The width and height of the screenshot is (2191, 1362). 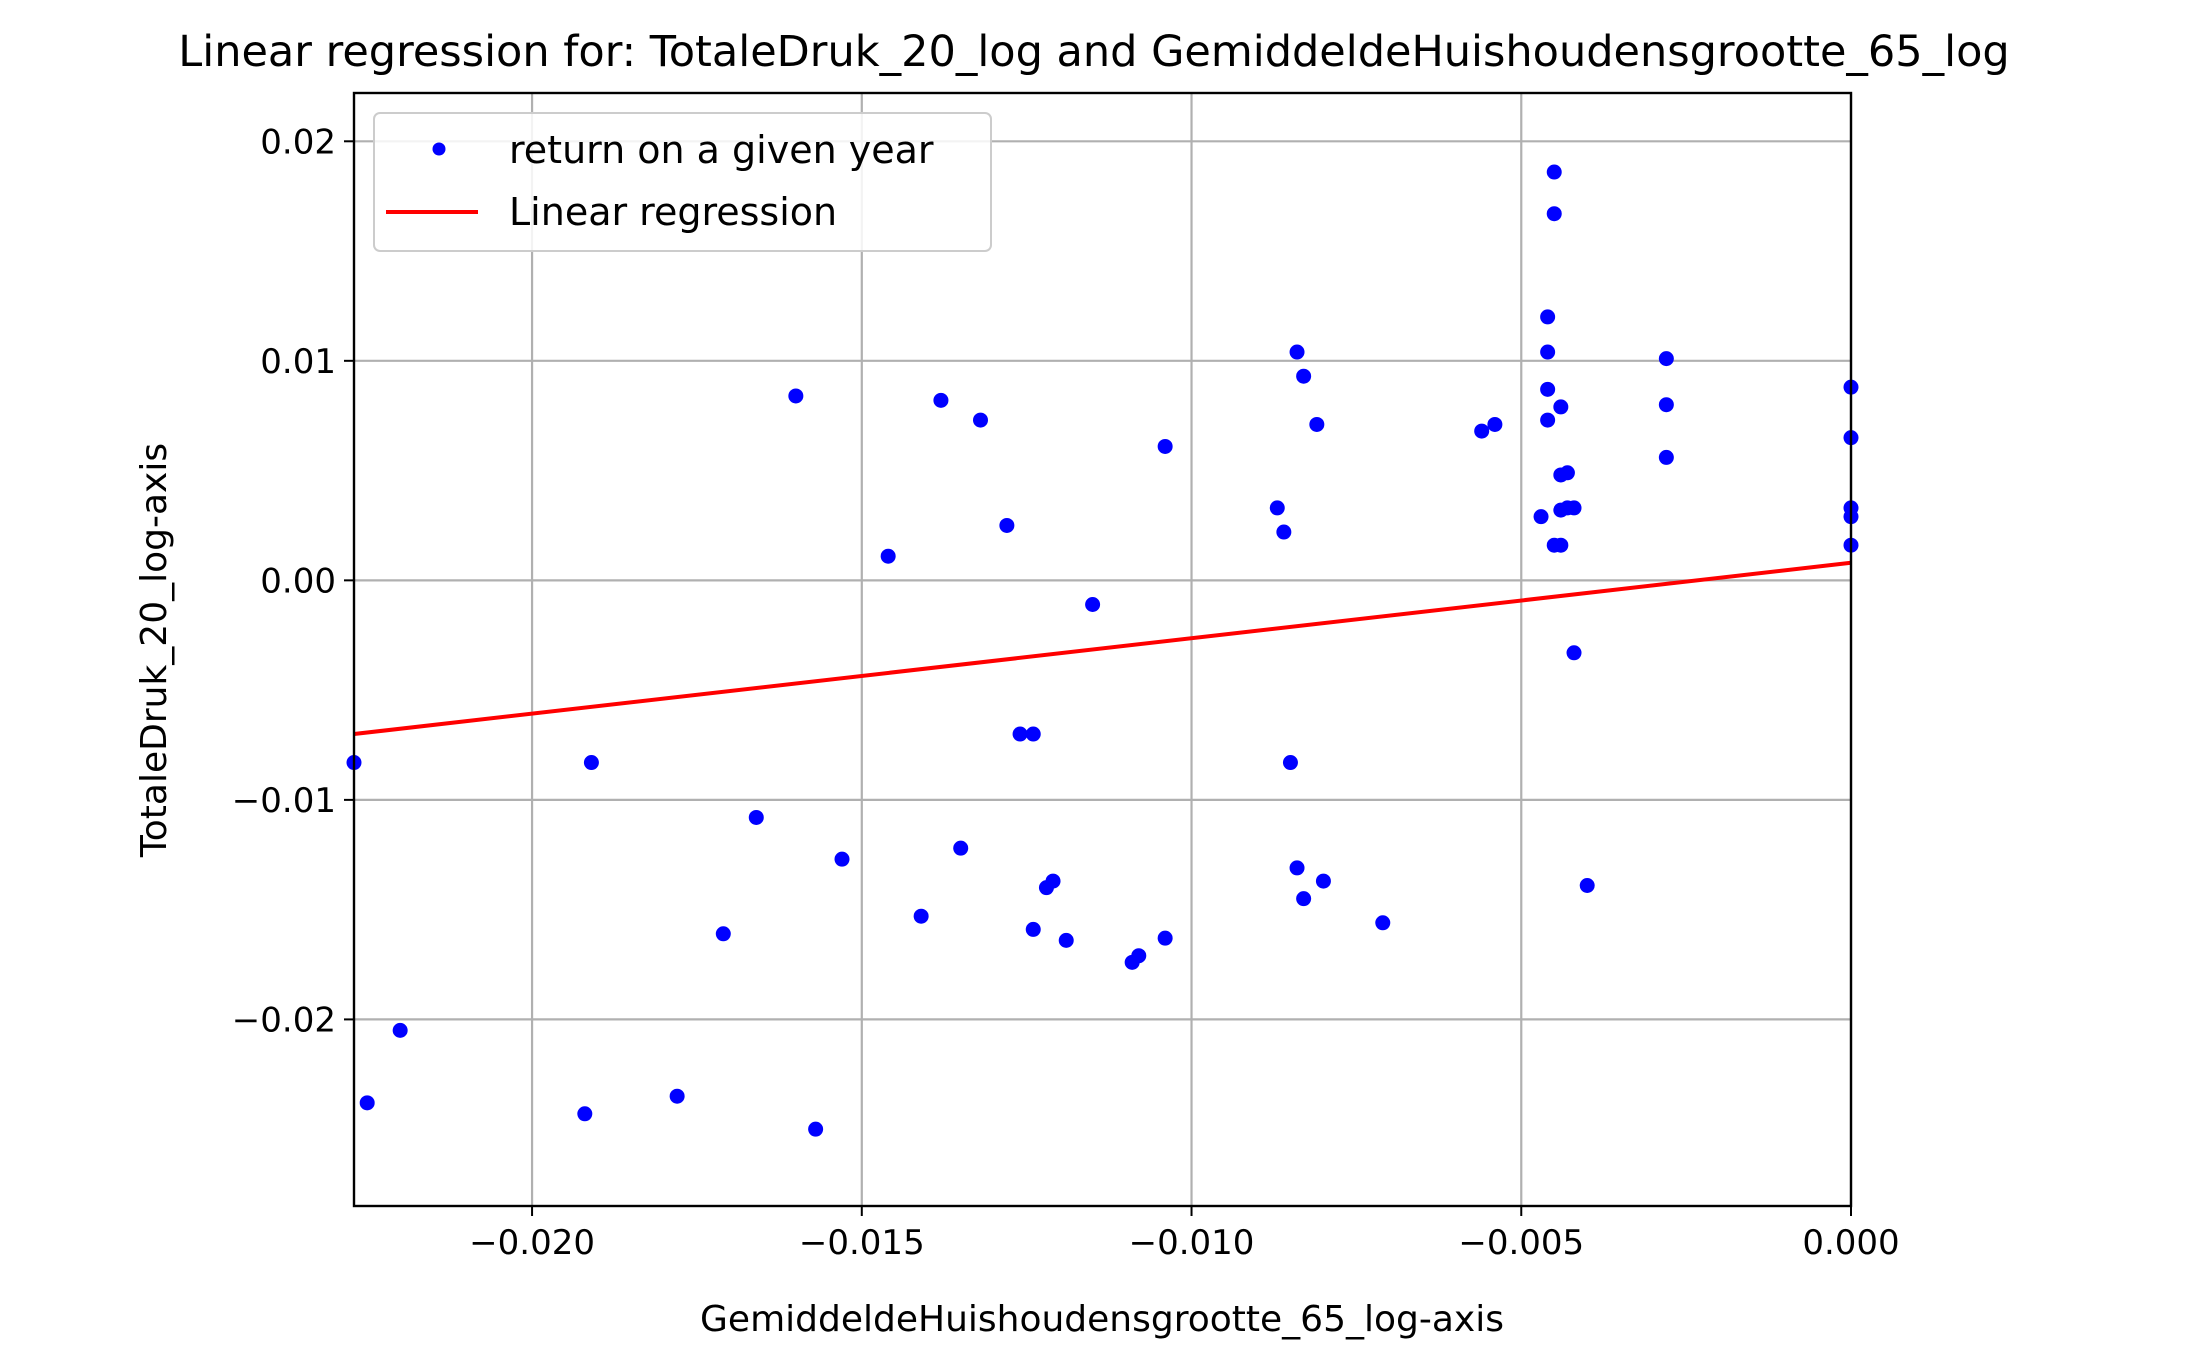 What do you see at coordinates (673, 212) in the screenshot?
I see `legend-label-line: Linear regression` at bounding box center [673, 212].